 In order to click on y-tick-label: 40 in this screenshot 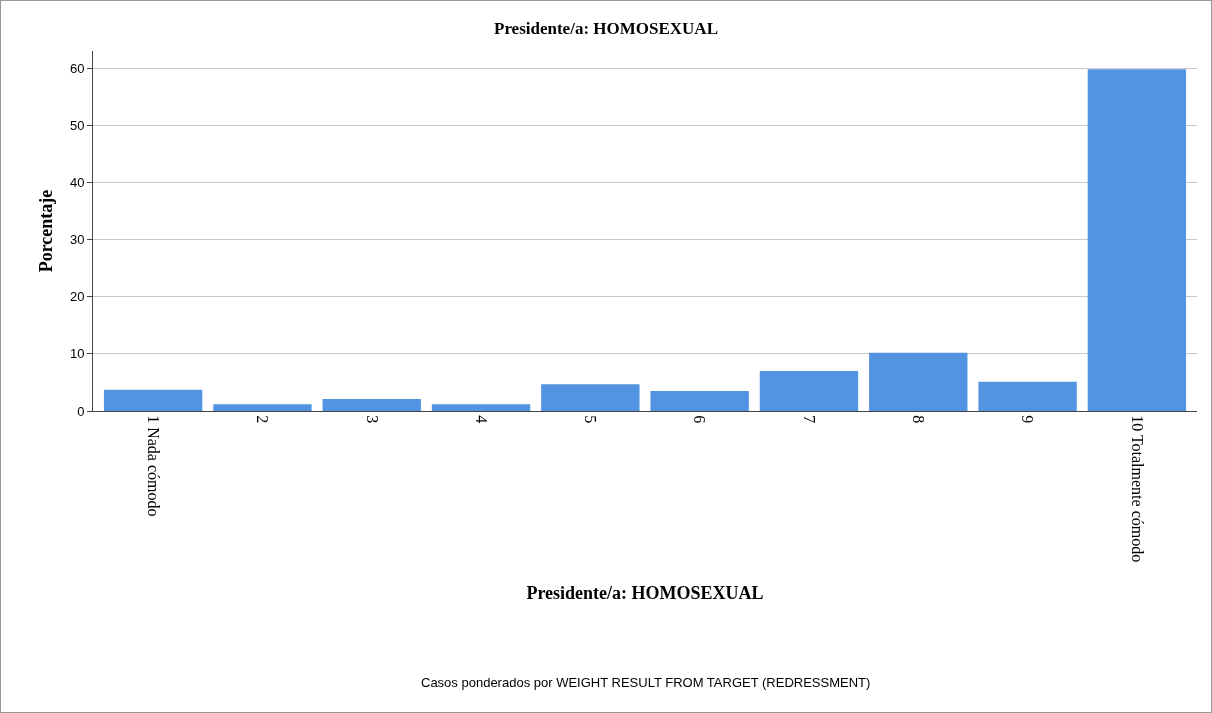, I will do `click(77, 182)`.